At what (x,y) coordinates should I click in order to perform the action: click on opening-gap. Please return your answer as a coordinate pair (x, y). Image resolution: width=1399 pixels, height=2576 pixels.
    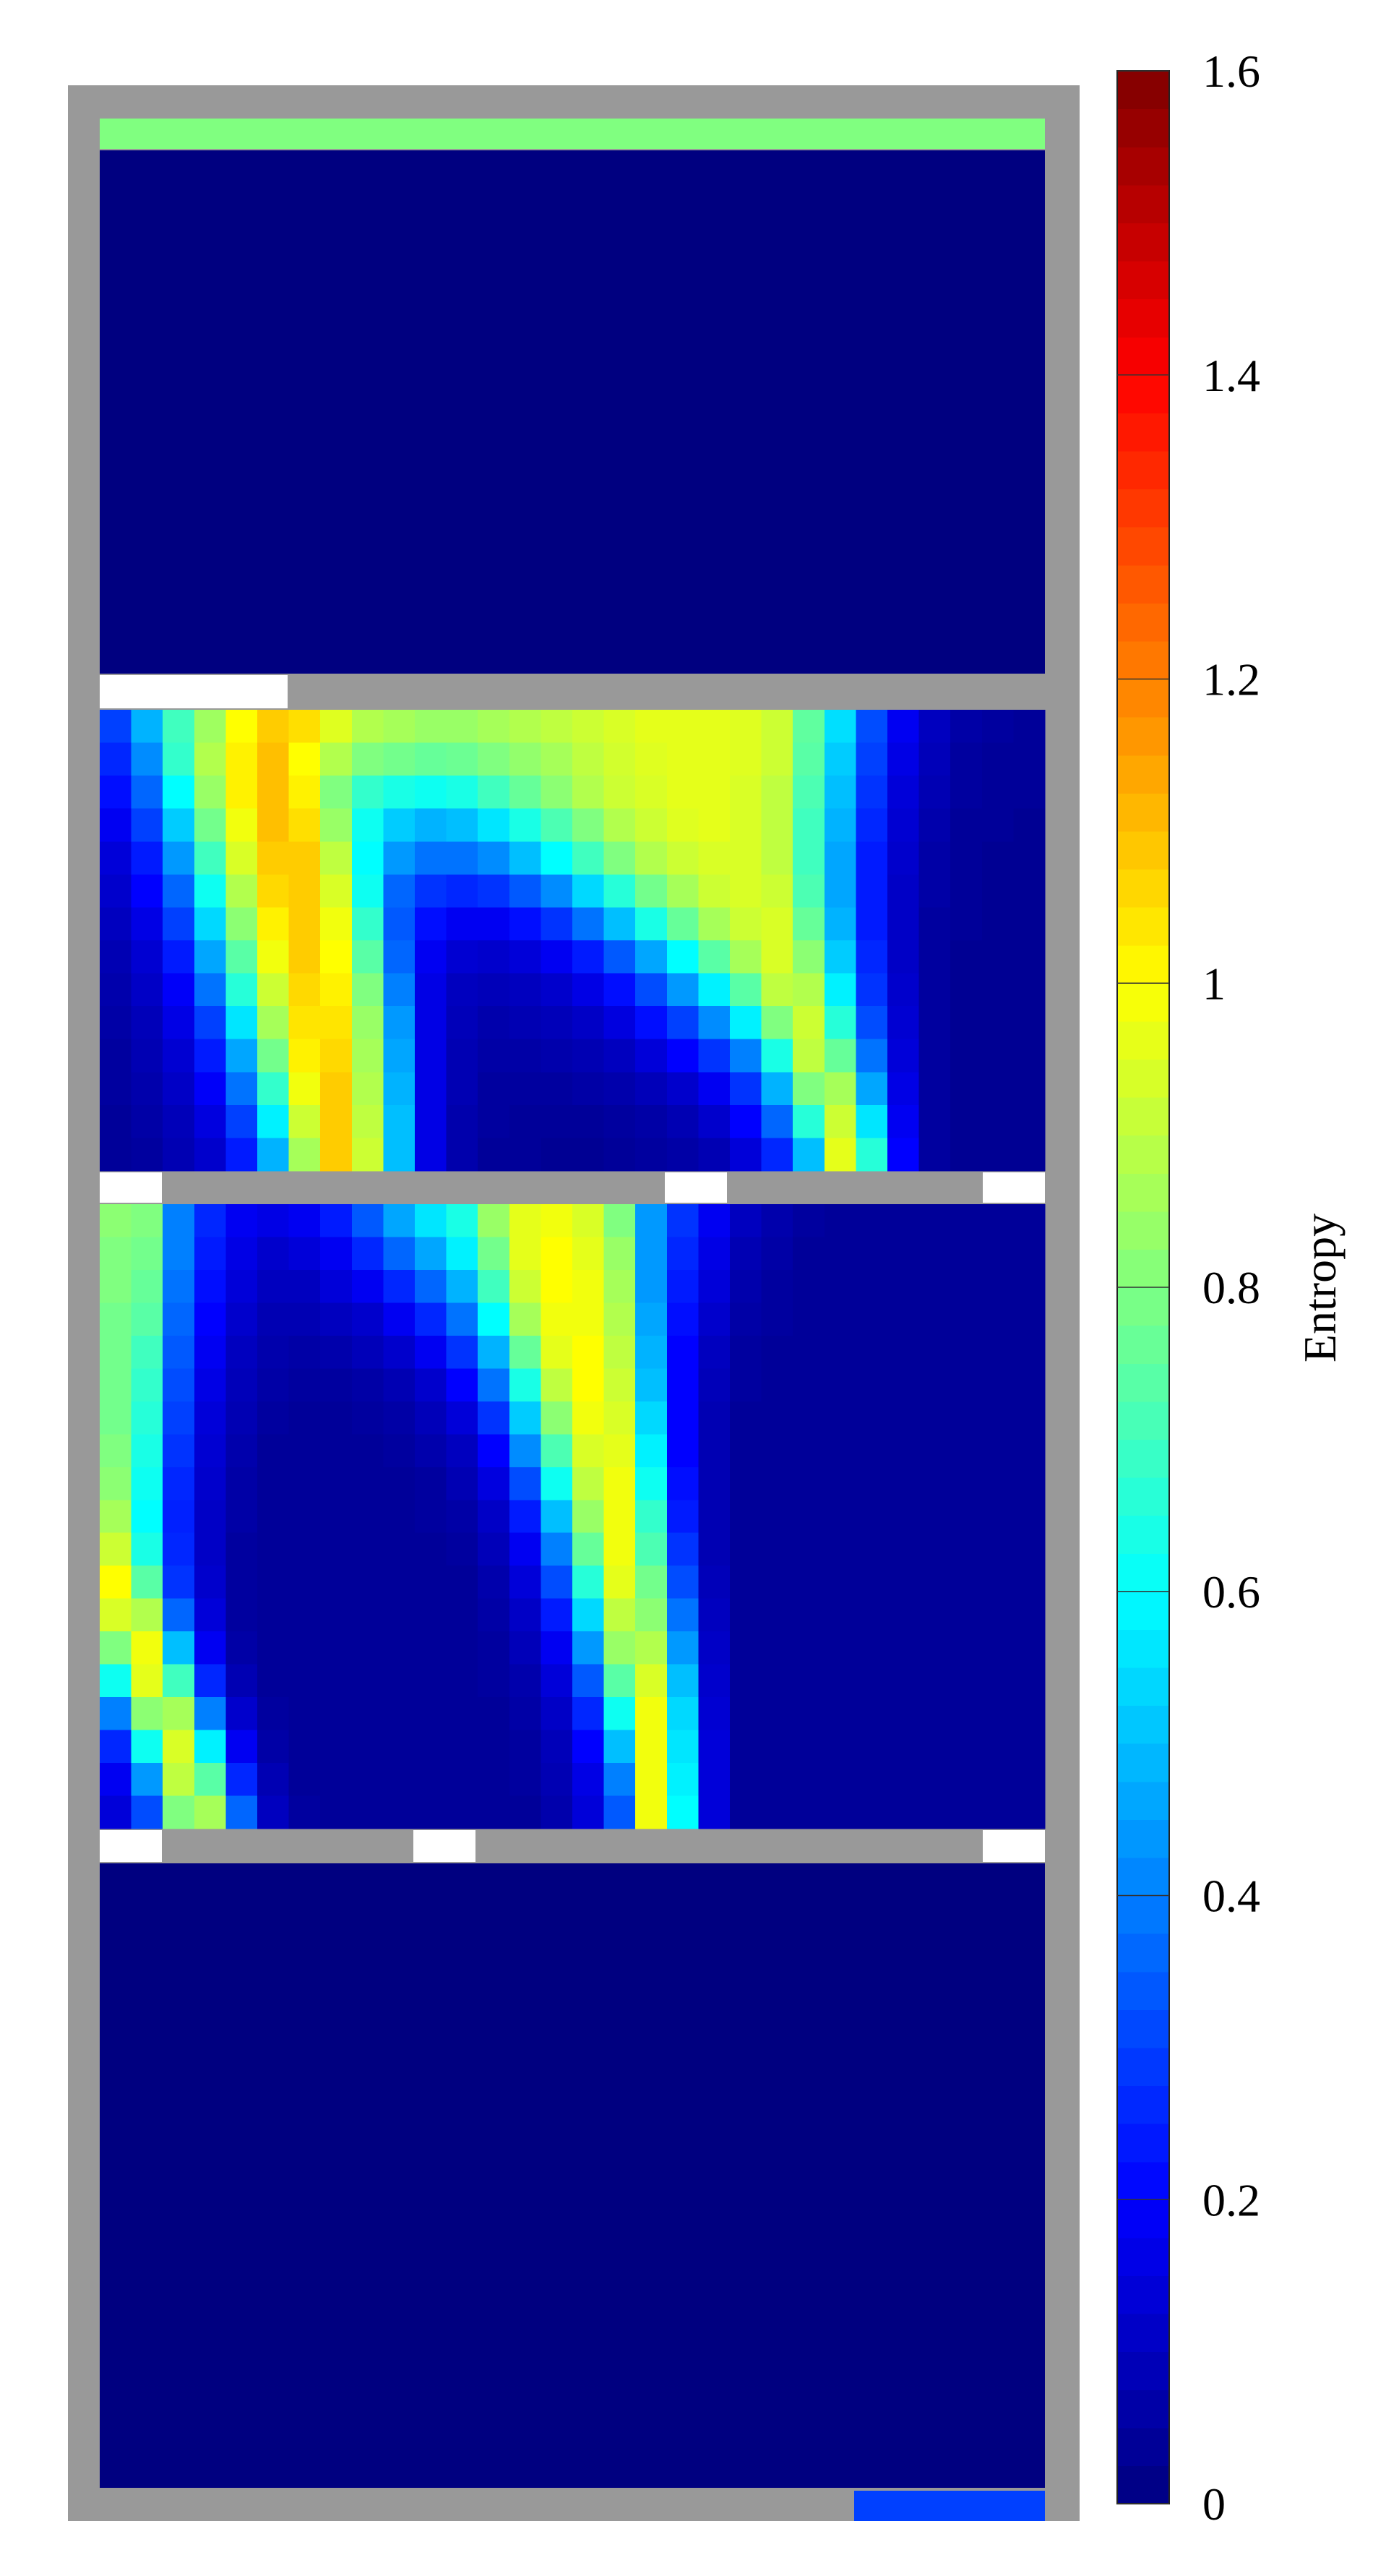
    Looking at the image, I should click on (131, 1846).